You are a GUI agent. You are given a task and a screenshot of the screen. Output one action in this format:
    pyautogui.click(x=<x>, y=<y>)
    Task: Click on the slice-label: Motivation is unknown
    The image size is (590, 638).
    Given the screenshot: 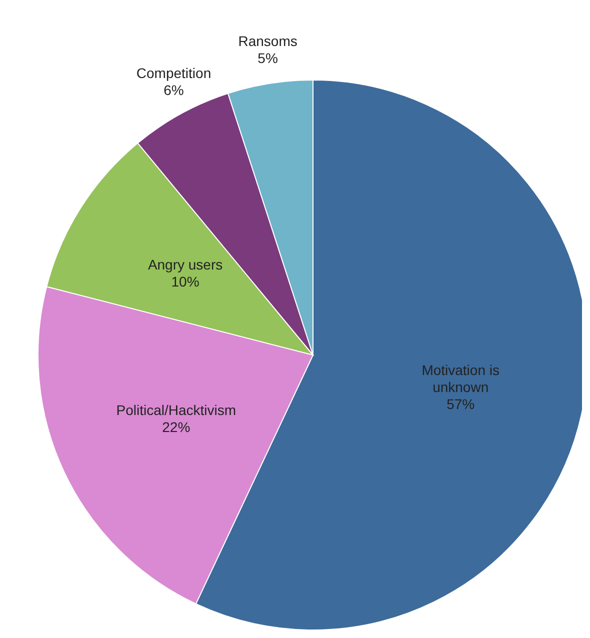 What is the action you would take?
    pyautogui.click(x=461, y=379)
    